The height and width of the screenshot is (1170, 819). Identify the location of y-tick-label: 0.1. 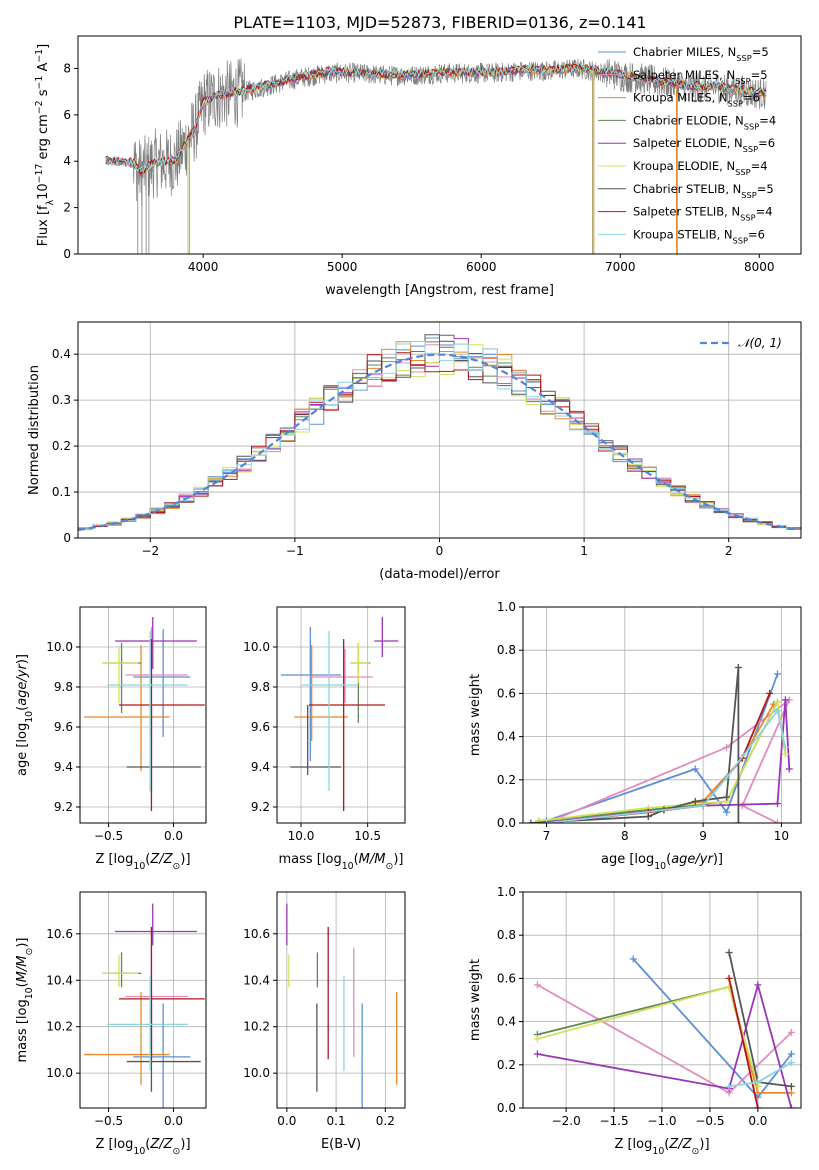
(61, 492).